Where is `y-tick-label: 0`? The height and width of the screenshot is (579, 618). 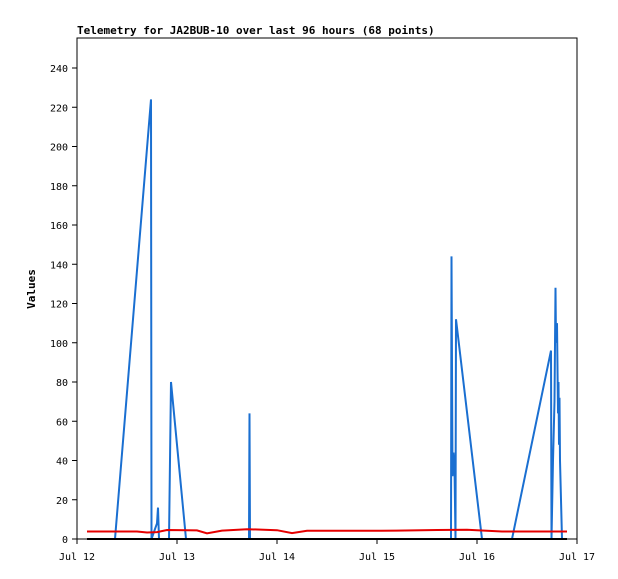 y-tick-label: 0 is located at coordinates (65, 540).